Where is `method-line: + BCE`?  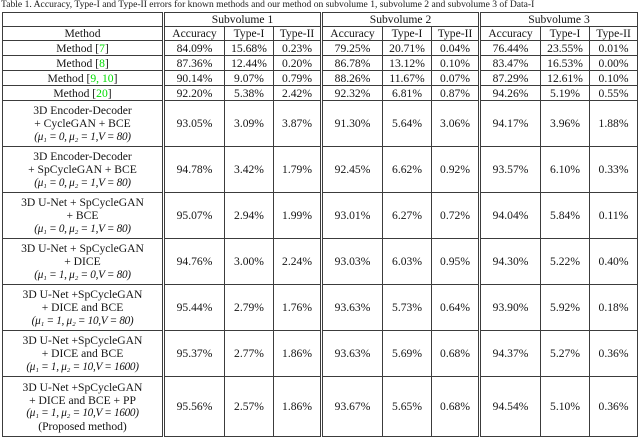 method-line: + BCE is located at coordinates (82, 216).